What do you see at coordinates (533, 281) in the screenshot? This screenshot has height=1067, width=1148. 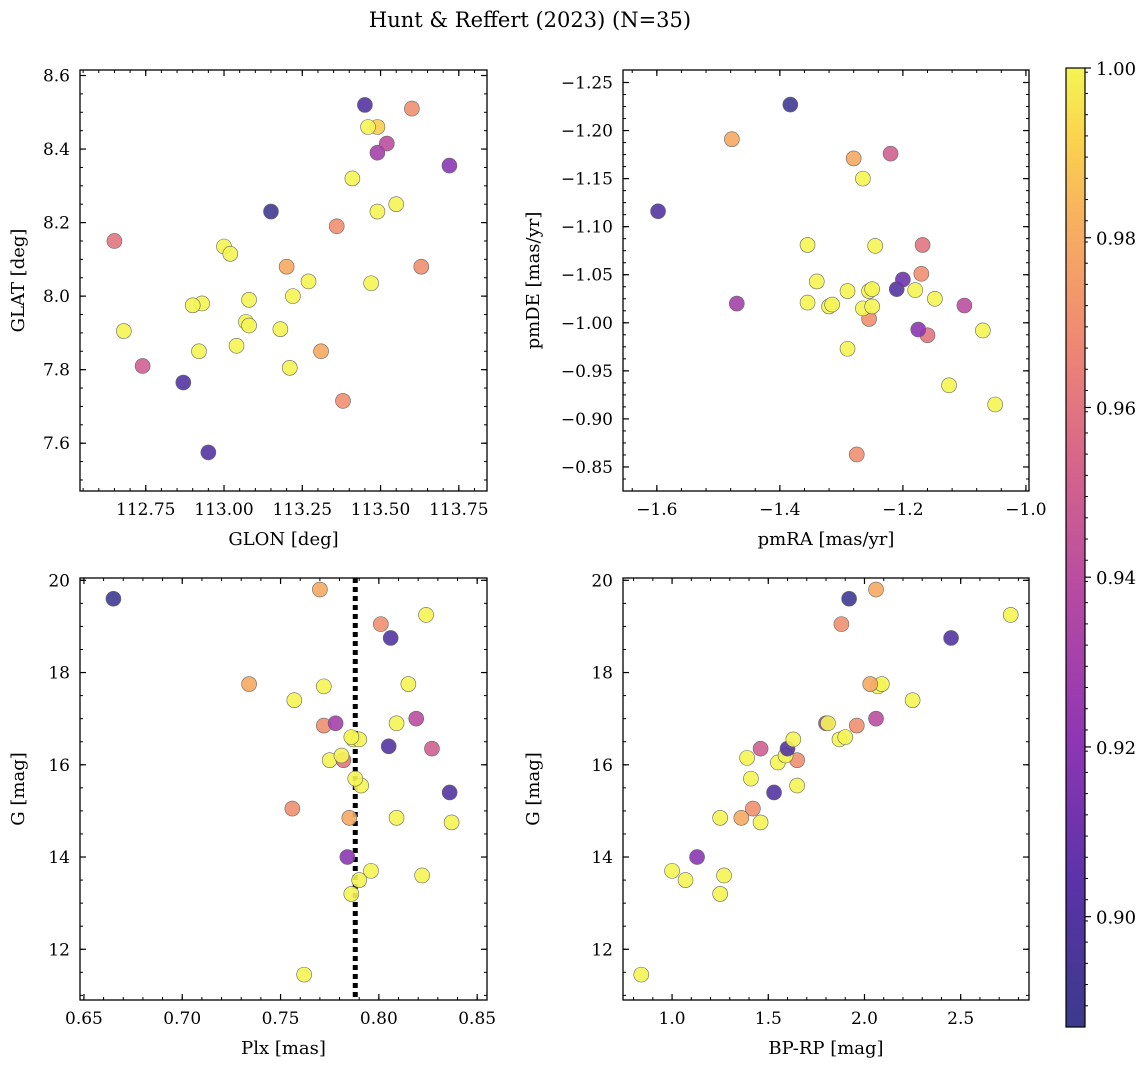 I see `y-axis-label: pmDE [mas/yr]` at bounding box center [533, 281].